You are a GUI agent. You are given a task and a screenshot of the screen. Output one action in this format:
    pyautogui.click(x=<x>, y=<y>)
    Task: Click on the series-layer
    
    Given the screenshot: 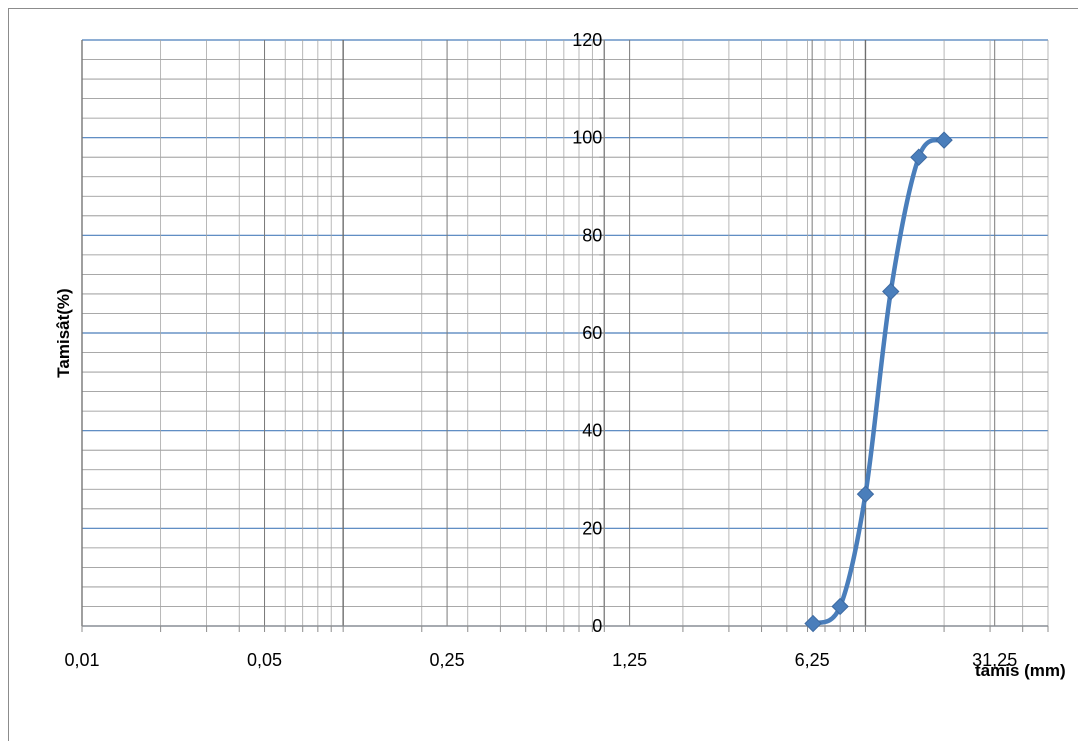 What is the action you would take?
    pyautogui.click(x=878, y=382)
    